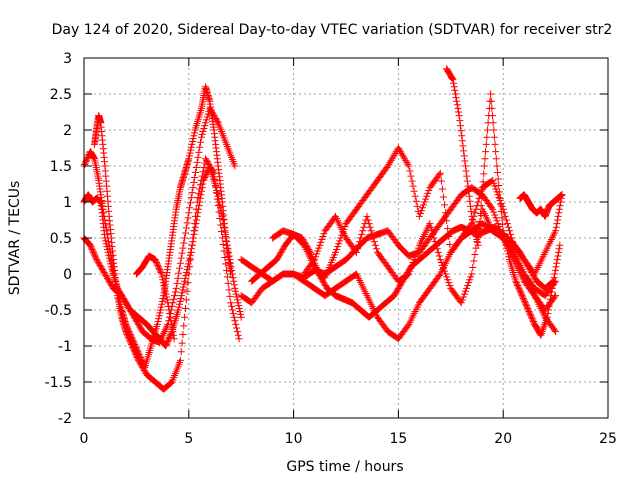 The height and width of the screenshot is (480, 640). What do you see at coordinates (65, 419) in the screenshot?
I see `y-tick-label: -2` at bounding box center [65, 419].